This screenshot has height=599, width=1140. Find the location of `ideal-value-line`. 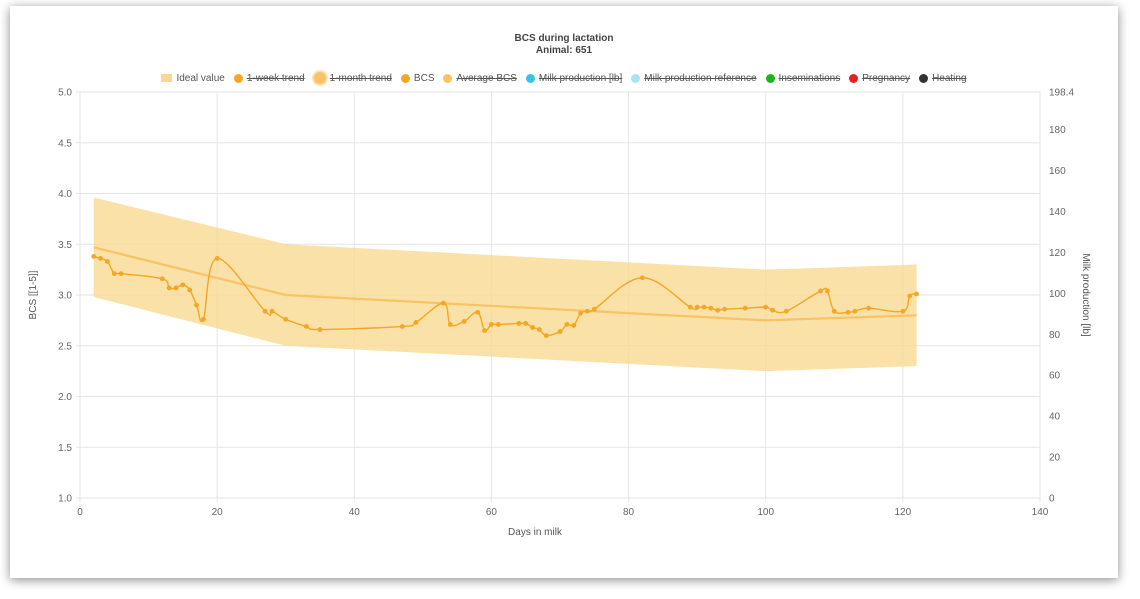

ideal-value-line is located at coordinates (505, 284).